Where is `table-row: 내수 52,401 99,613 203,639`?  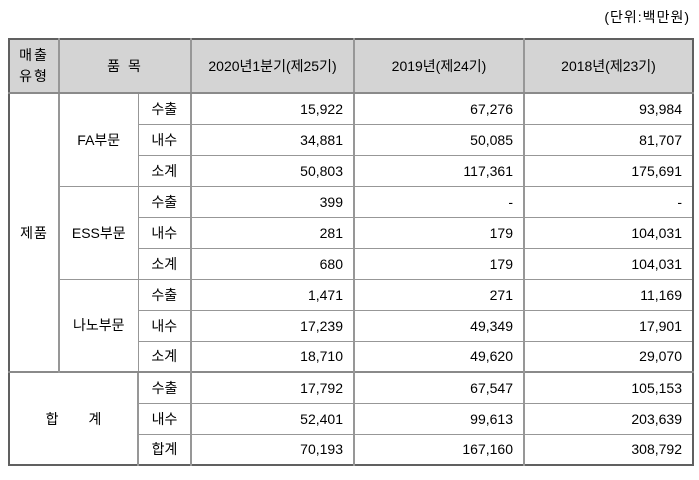
table-row: 내수 52,401 99,613 203,639 is located at coordinates (351, 418).